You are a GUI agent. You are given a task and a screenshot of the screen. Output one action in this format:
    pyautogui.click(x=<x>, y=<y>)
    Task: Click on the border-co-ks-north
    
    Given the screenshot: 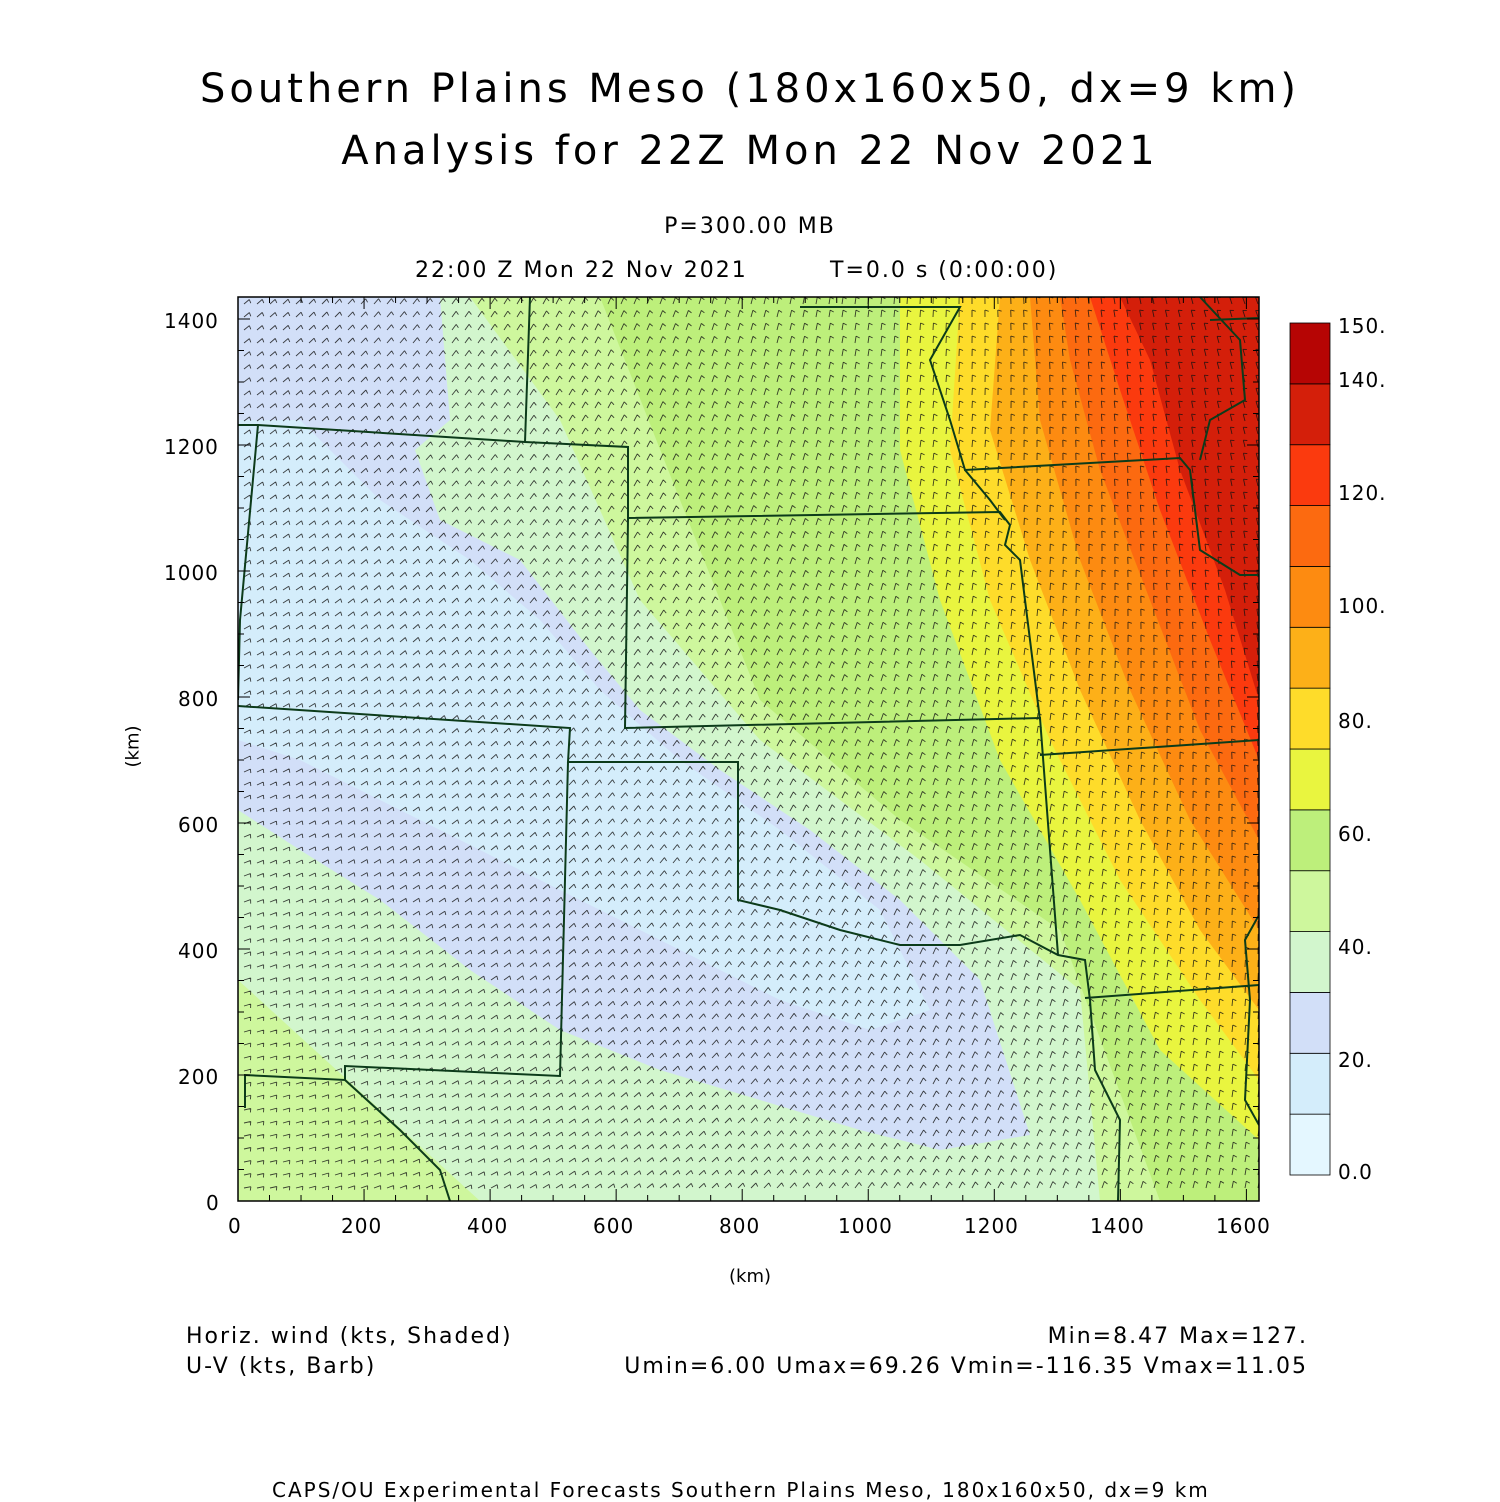 What is the action you would take?
    pyautogui.click(x=639, y=572)
    